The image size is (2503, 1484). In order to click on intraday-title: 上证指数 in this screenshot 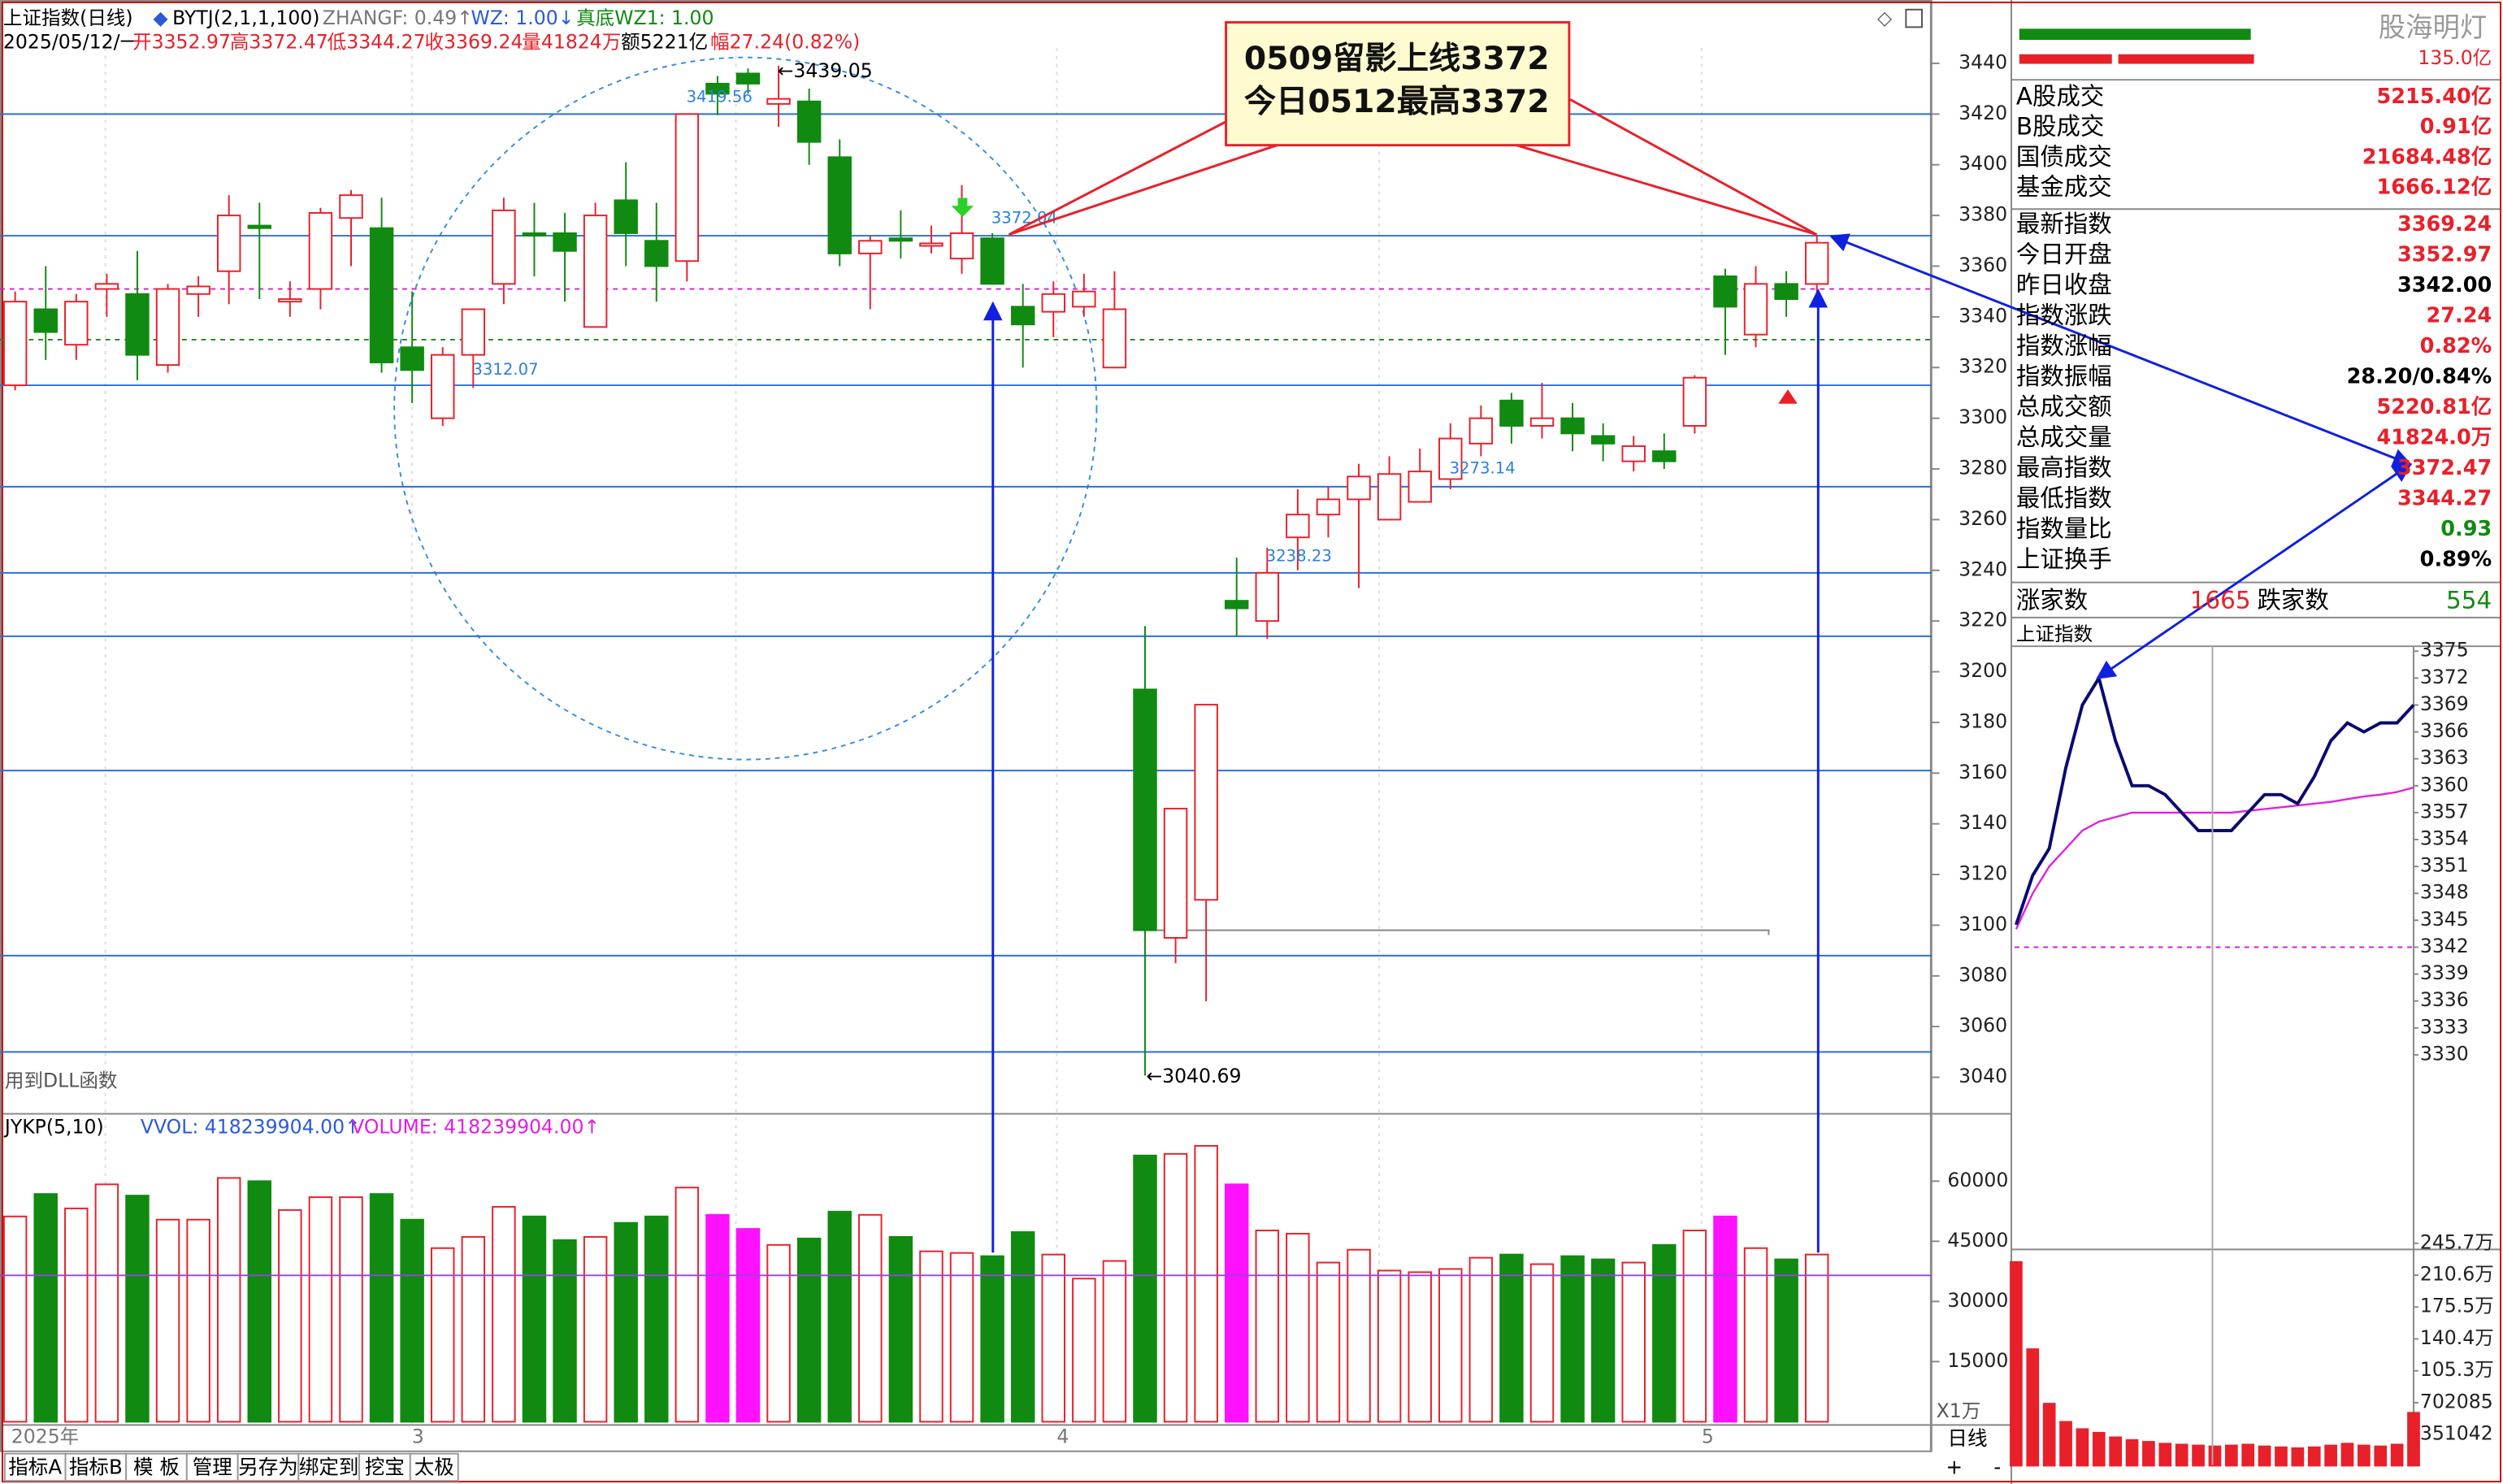, I will do `click(2054, 634)`.